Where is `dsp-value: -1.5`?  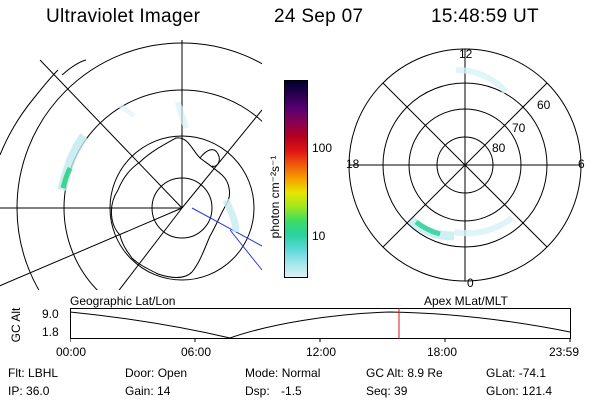 dsp-value: -1.5 is located at coordinates (291, 391).